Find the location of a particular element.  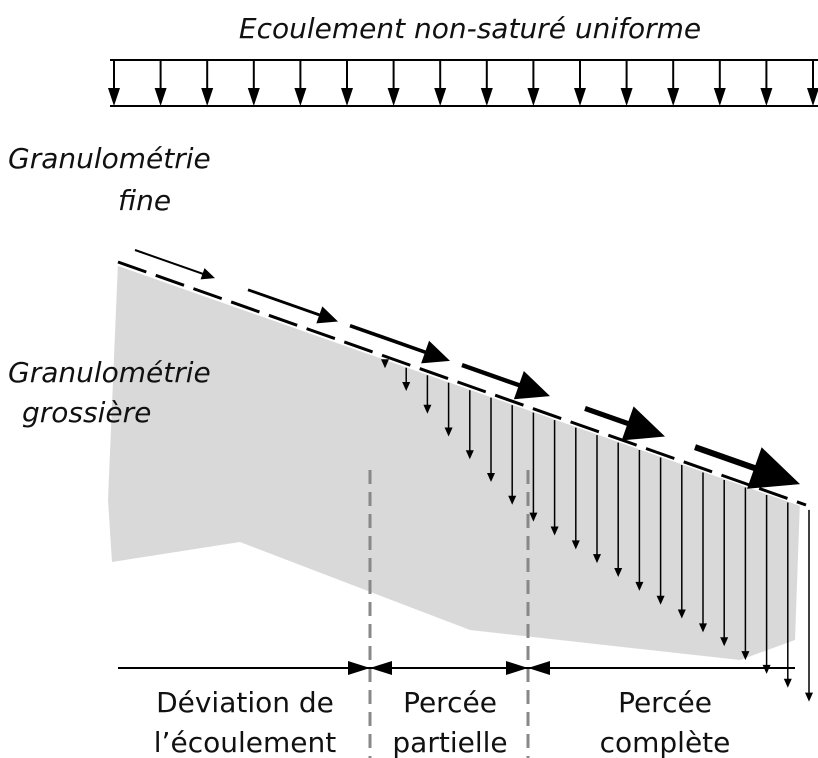

zone-label: complète is located at coordinates (665, 742).